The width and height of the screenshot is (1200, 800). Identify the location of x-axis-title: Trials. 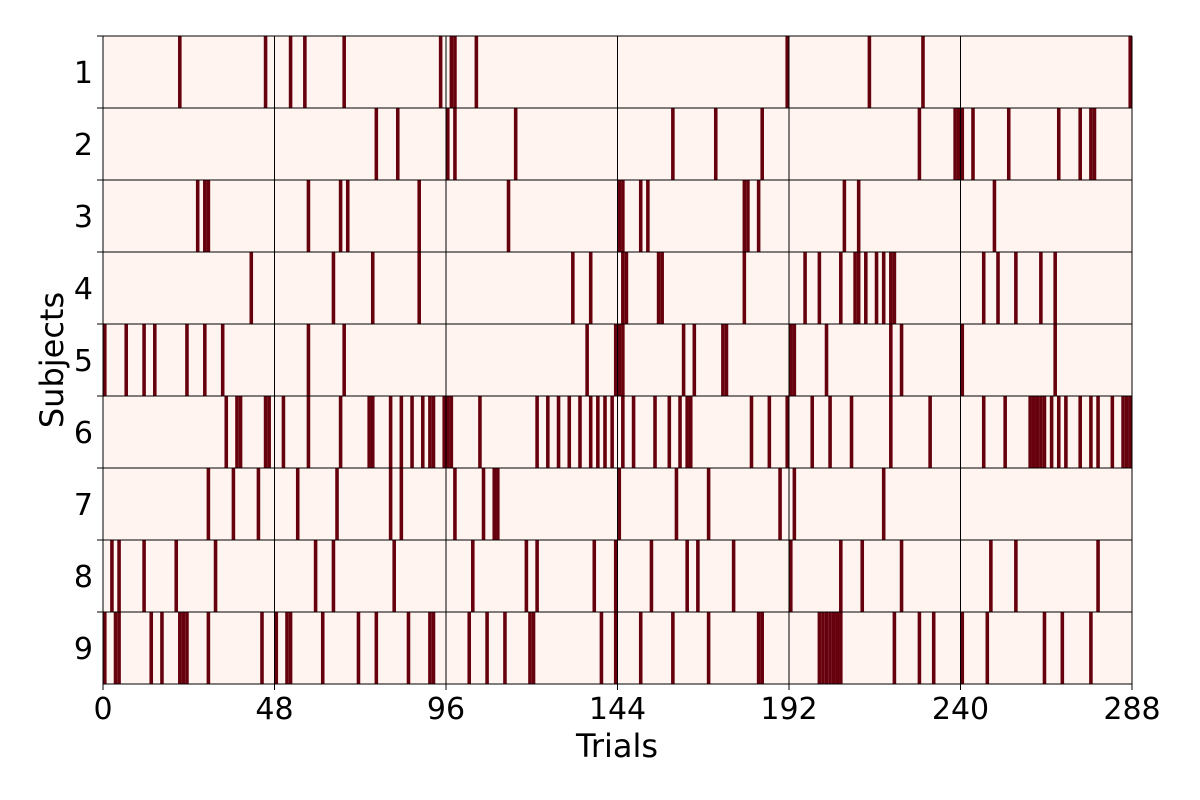
(616, 746).